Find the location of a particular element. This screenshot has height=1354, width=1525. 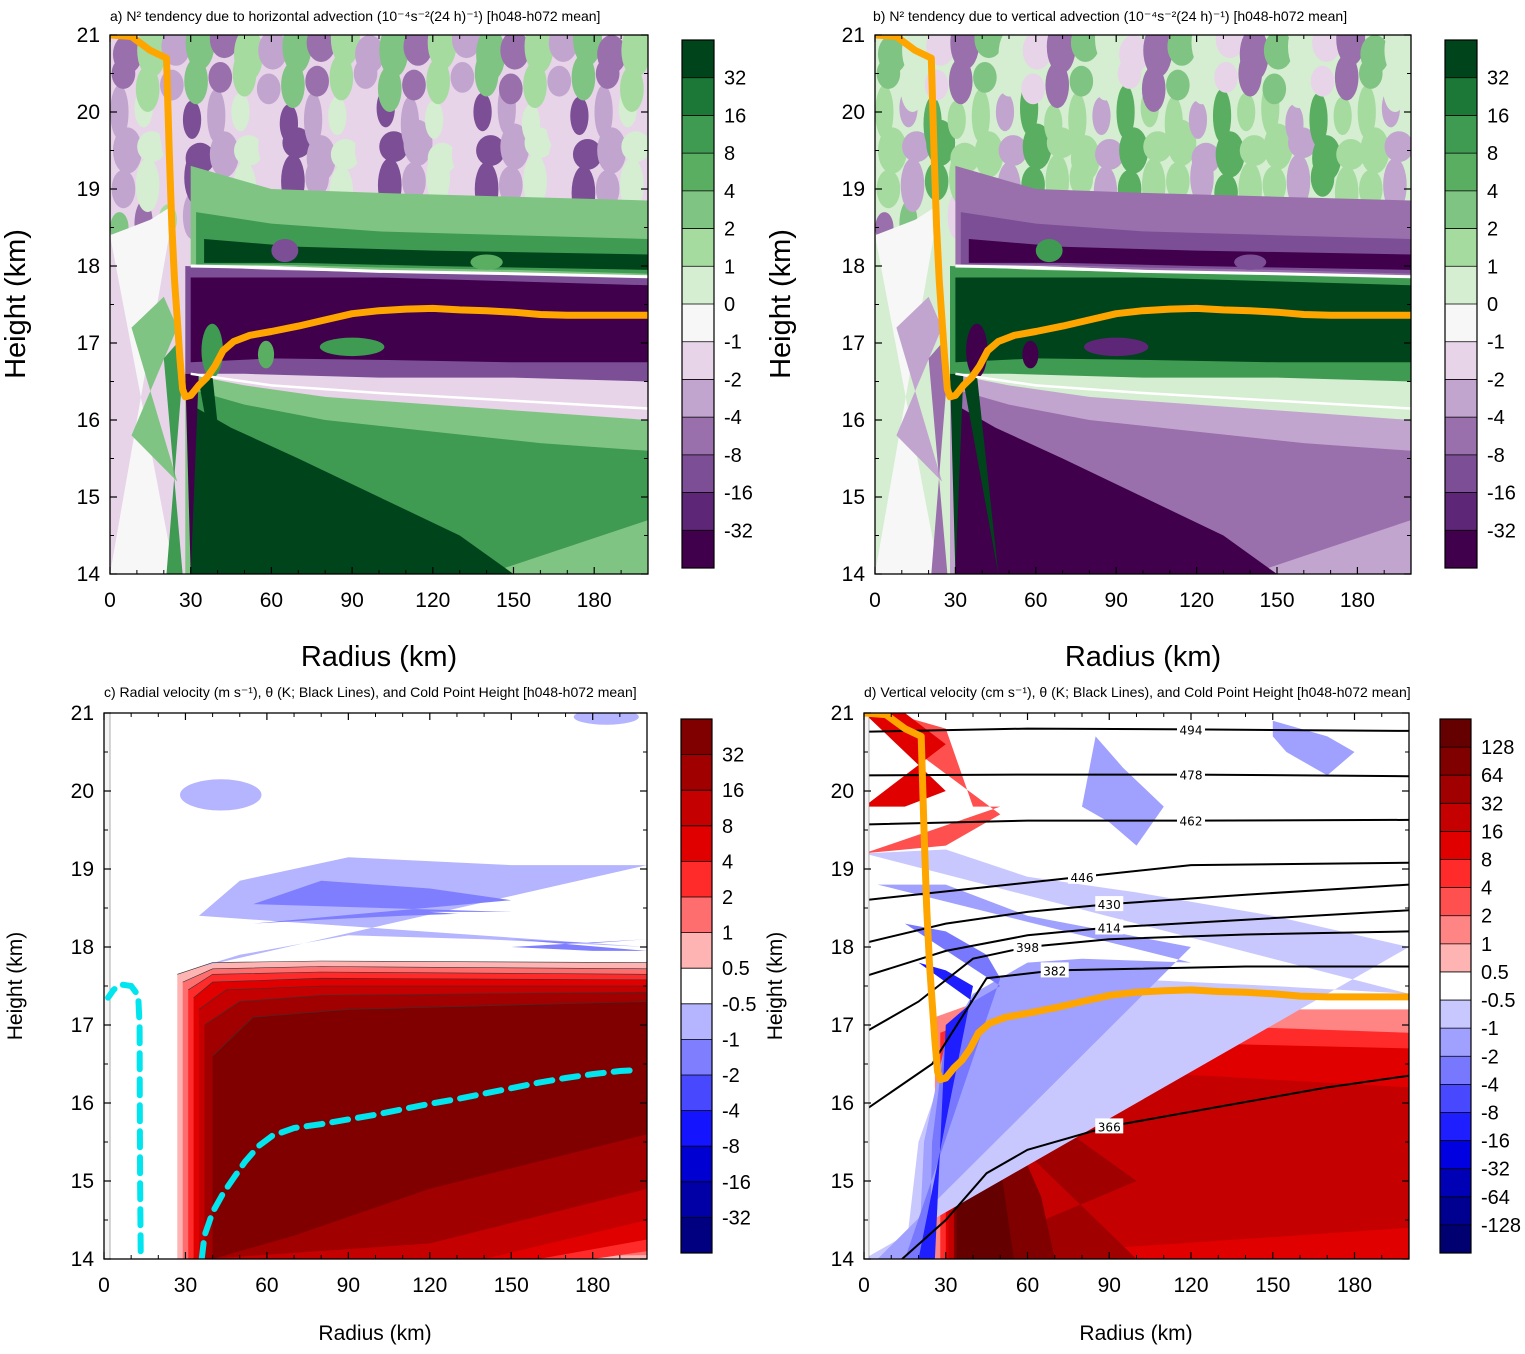

theta-label: 398 is located at coordinates (1027, 948).